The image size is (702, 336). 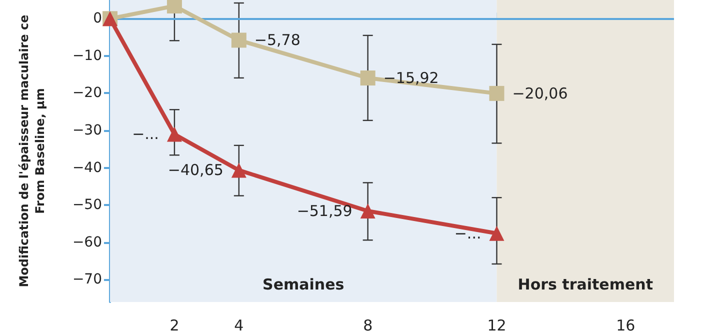 I want to click on band-label: Hors traitement, so click(x=585, y=285).